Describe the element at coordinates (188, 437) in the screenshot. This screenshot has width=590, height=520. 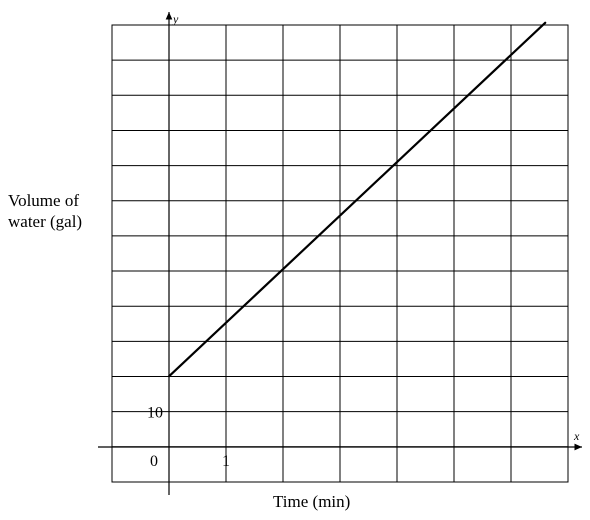
I see `tick-labels: 1 10 0` at that location.